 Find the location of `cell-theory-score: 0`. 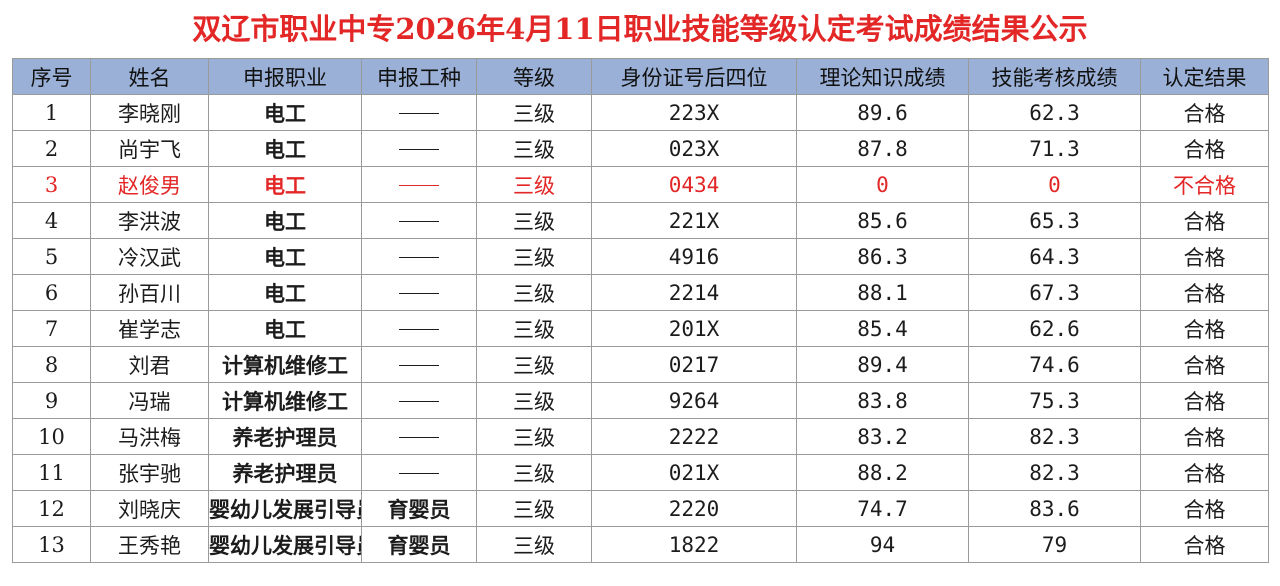

cell-theory-score: 0 is located at coordinates (882, 184).